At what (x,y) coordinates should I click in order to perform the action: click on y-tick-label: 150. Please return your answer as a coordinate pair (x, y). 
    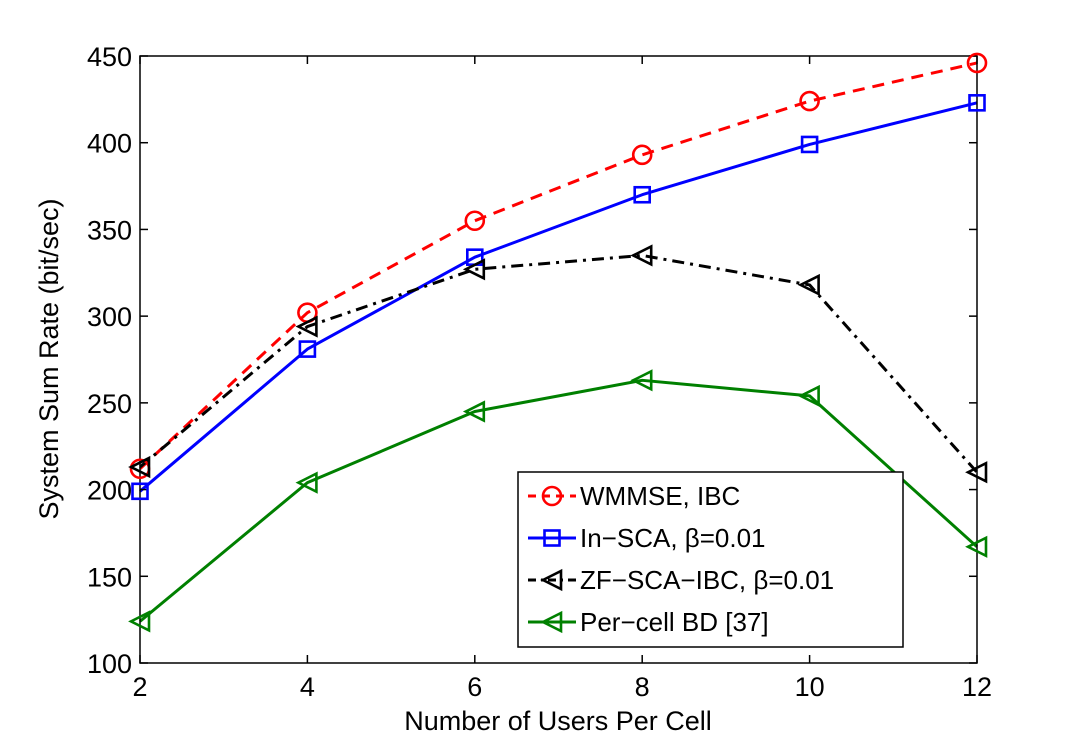
    Looking at the image, I should click on (109, 577).